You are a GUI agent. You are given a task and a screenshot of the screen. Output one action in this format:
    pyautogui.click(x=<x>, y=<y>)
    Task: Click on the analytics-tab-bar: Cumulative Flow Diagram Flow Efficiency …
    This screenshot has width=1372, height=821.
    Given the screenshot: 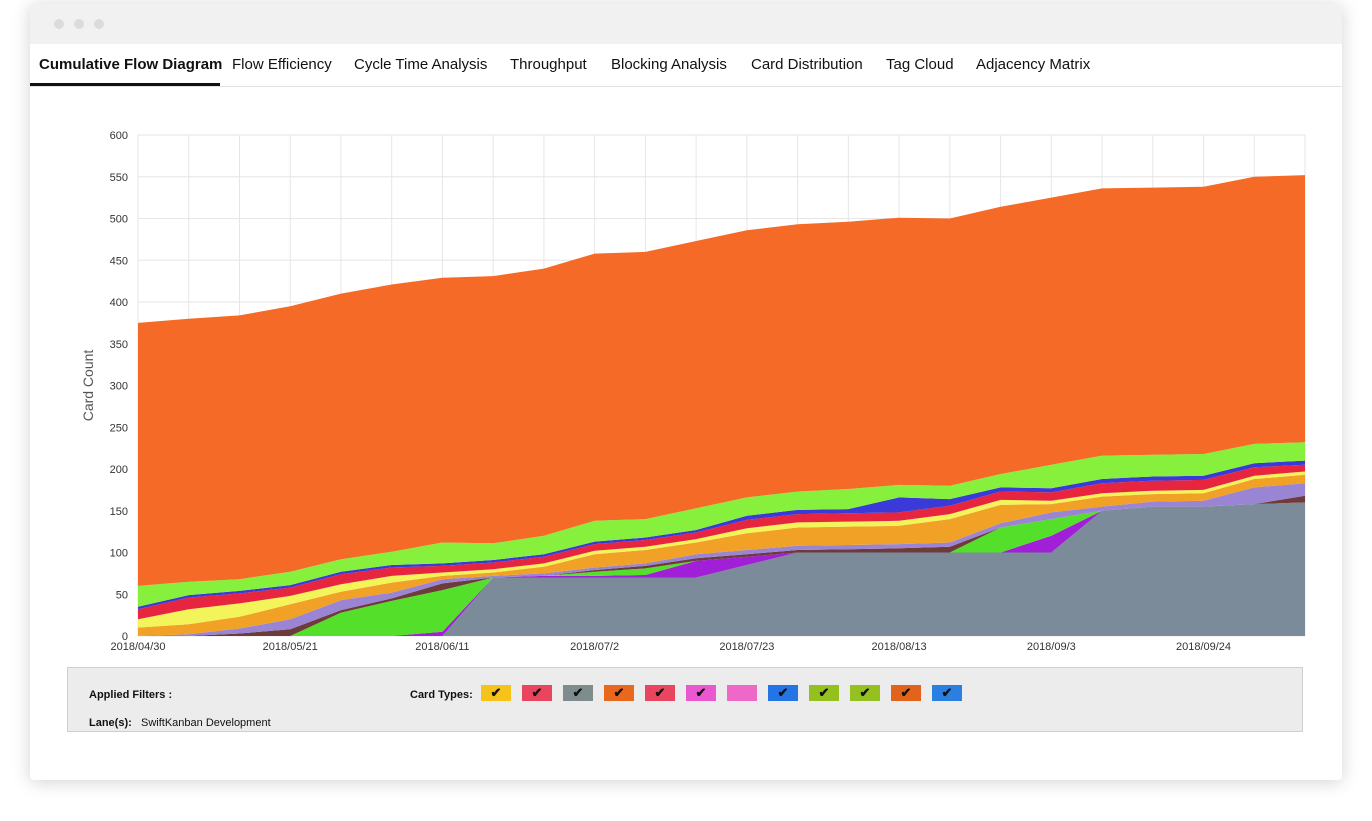 What is the action you would take?
    pyautogui.click(x=686, y=65)
    